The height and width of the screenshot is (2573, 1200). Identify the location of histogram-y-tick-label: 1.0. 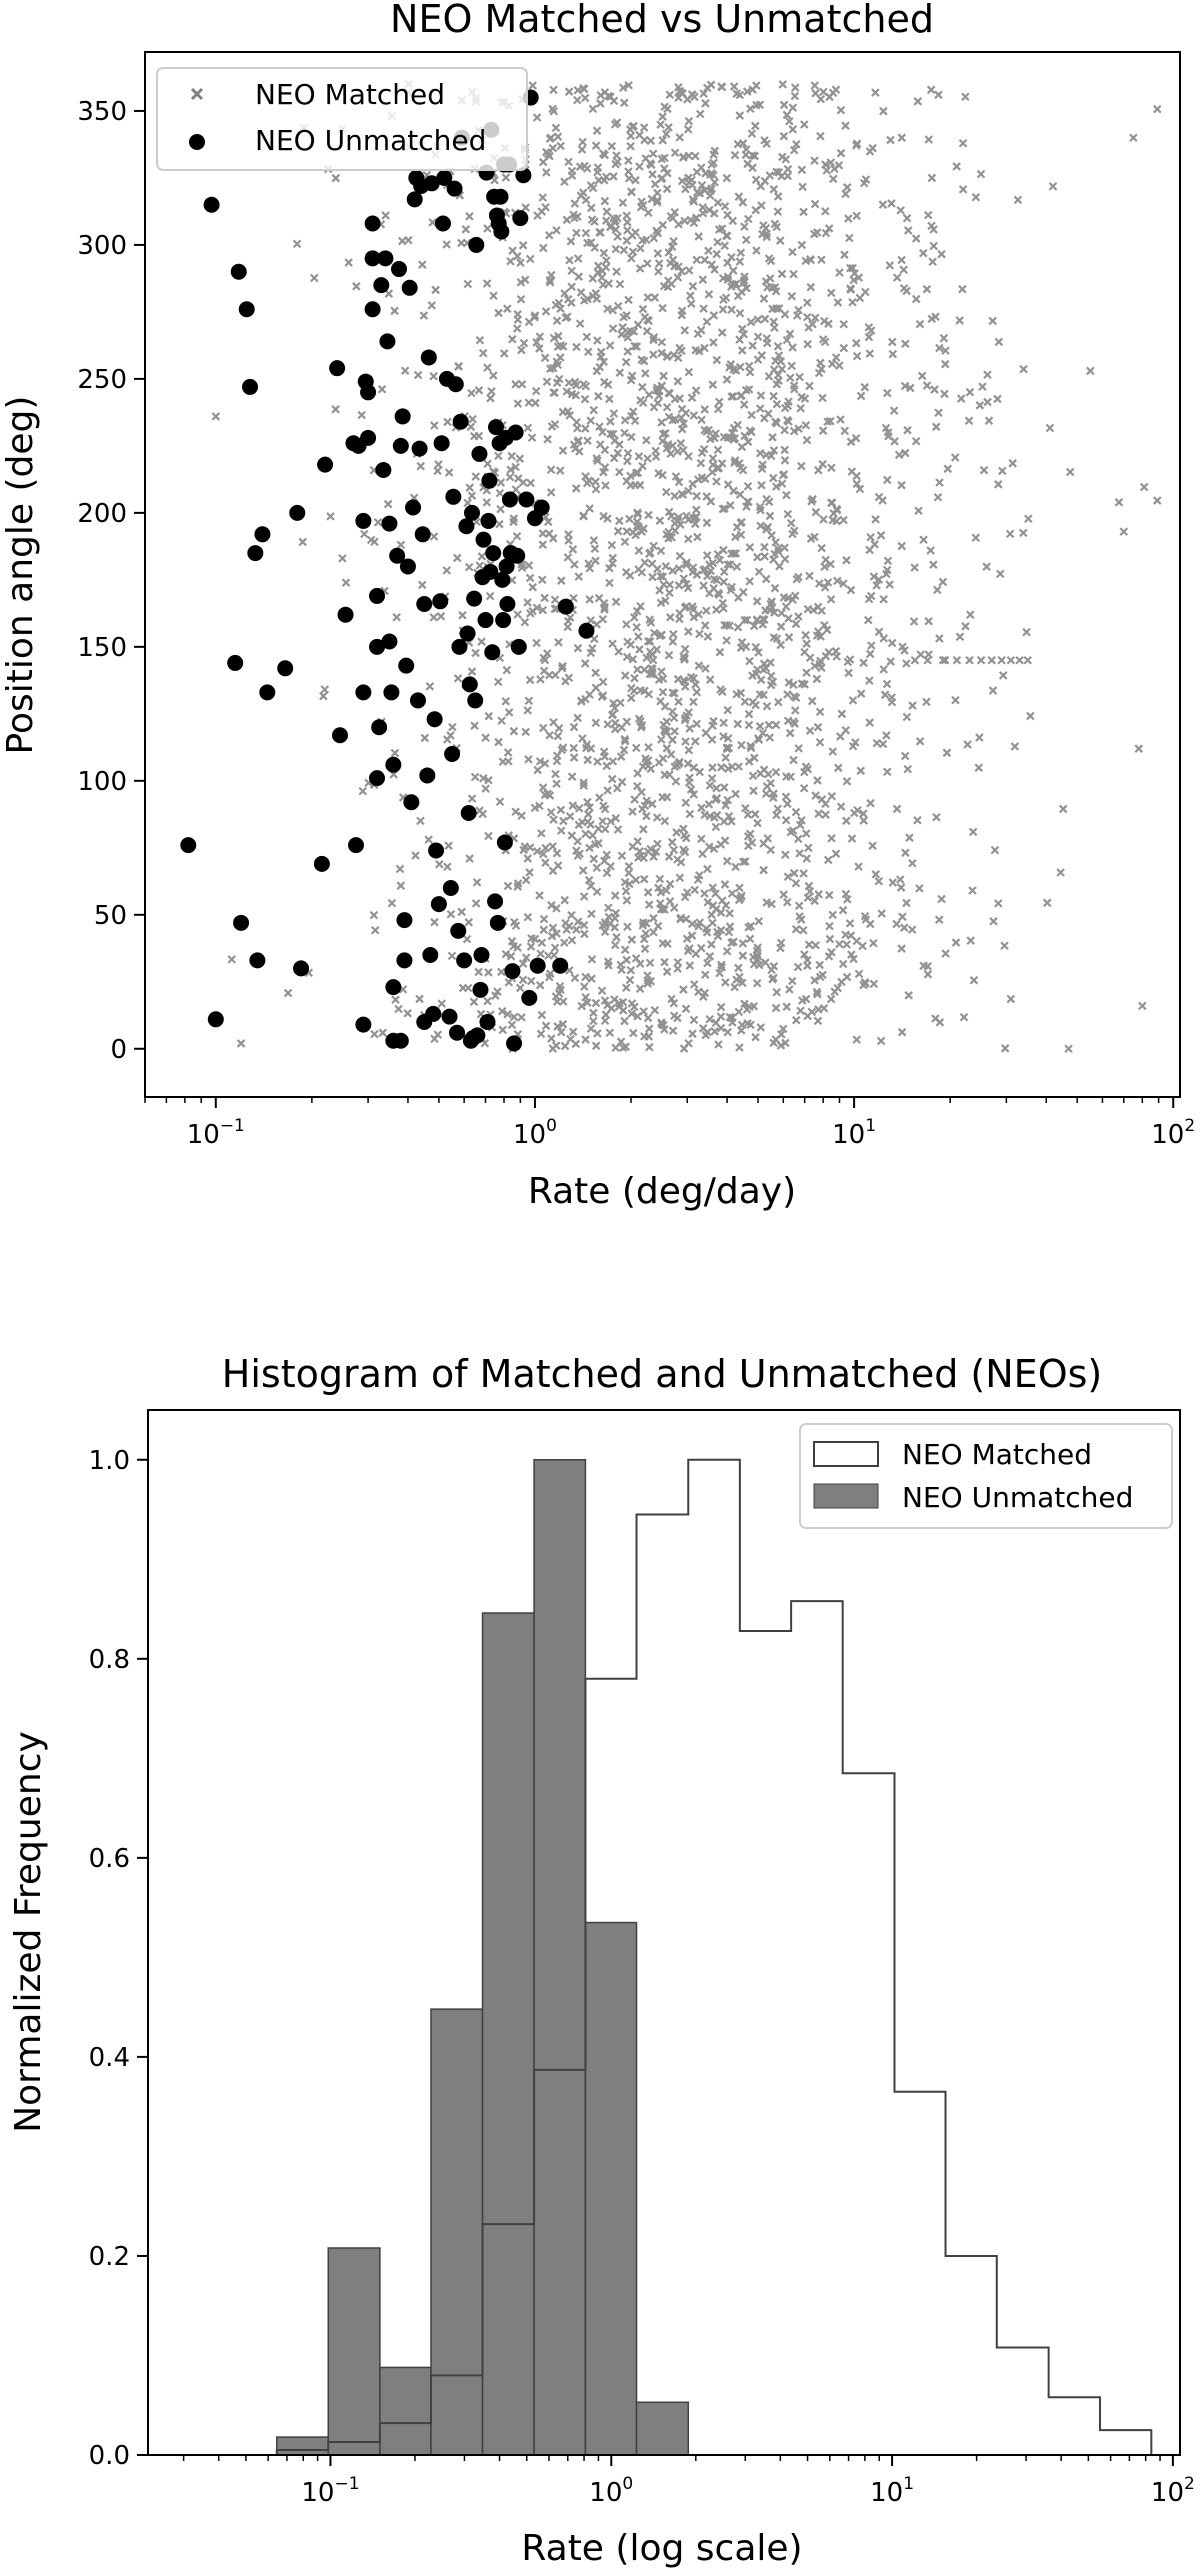
(109, 1461).